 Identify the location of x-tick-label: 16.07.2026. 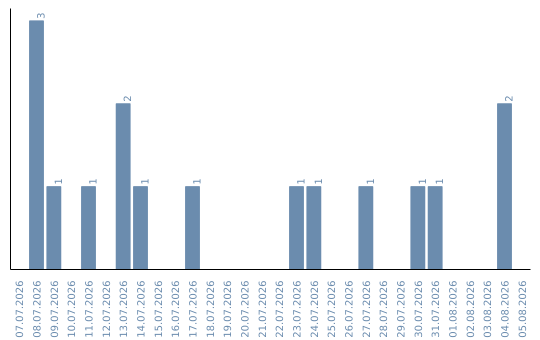
(176, 309).